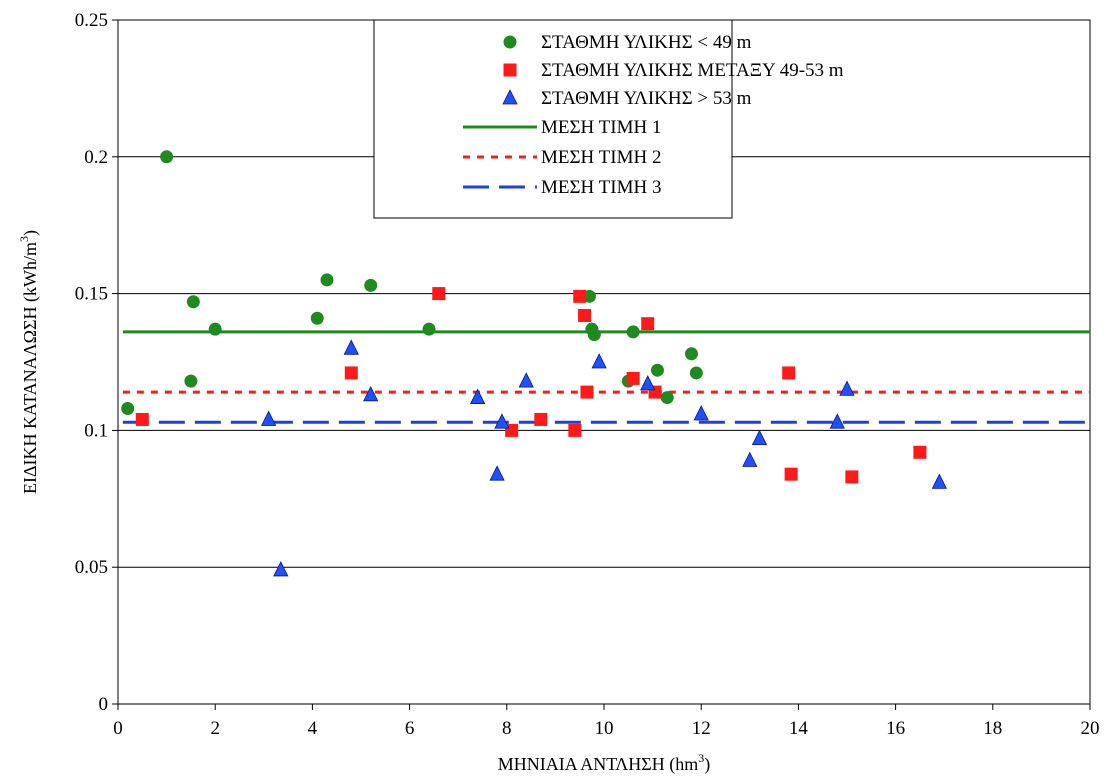  I want to click on legend-box, so click(553, 119).